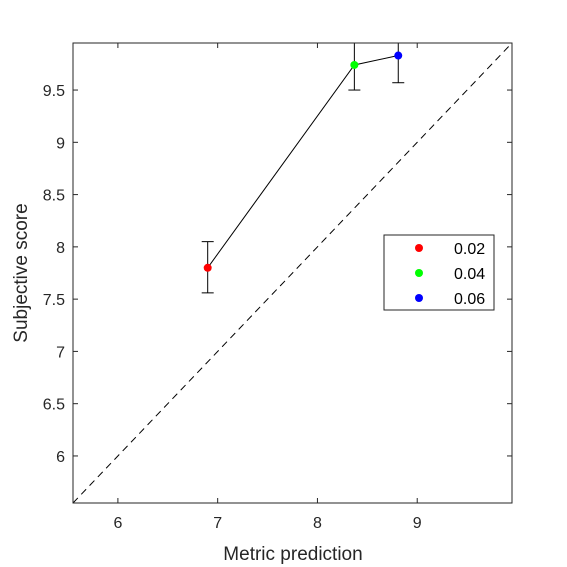 This screenshot has height=567, width=567. Describe the element at coordinates (292, 554) in the screenshot. I see `x-axis-label: Metric prediction` at that location.